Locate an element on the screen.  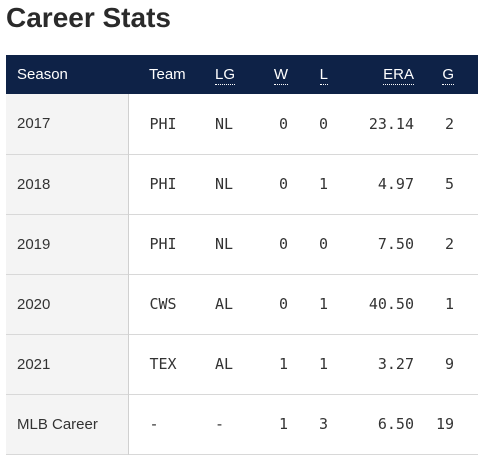
table-header-row: Season Team LG W L ERA G is located at coordinates (242, 74).